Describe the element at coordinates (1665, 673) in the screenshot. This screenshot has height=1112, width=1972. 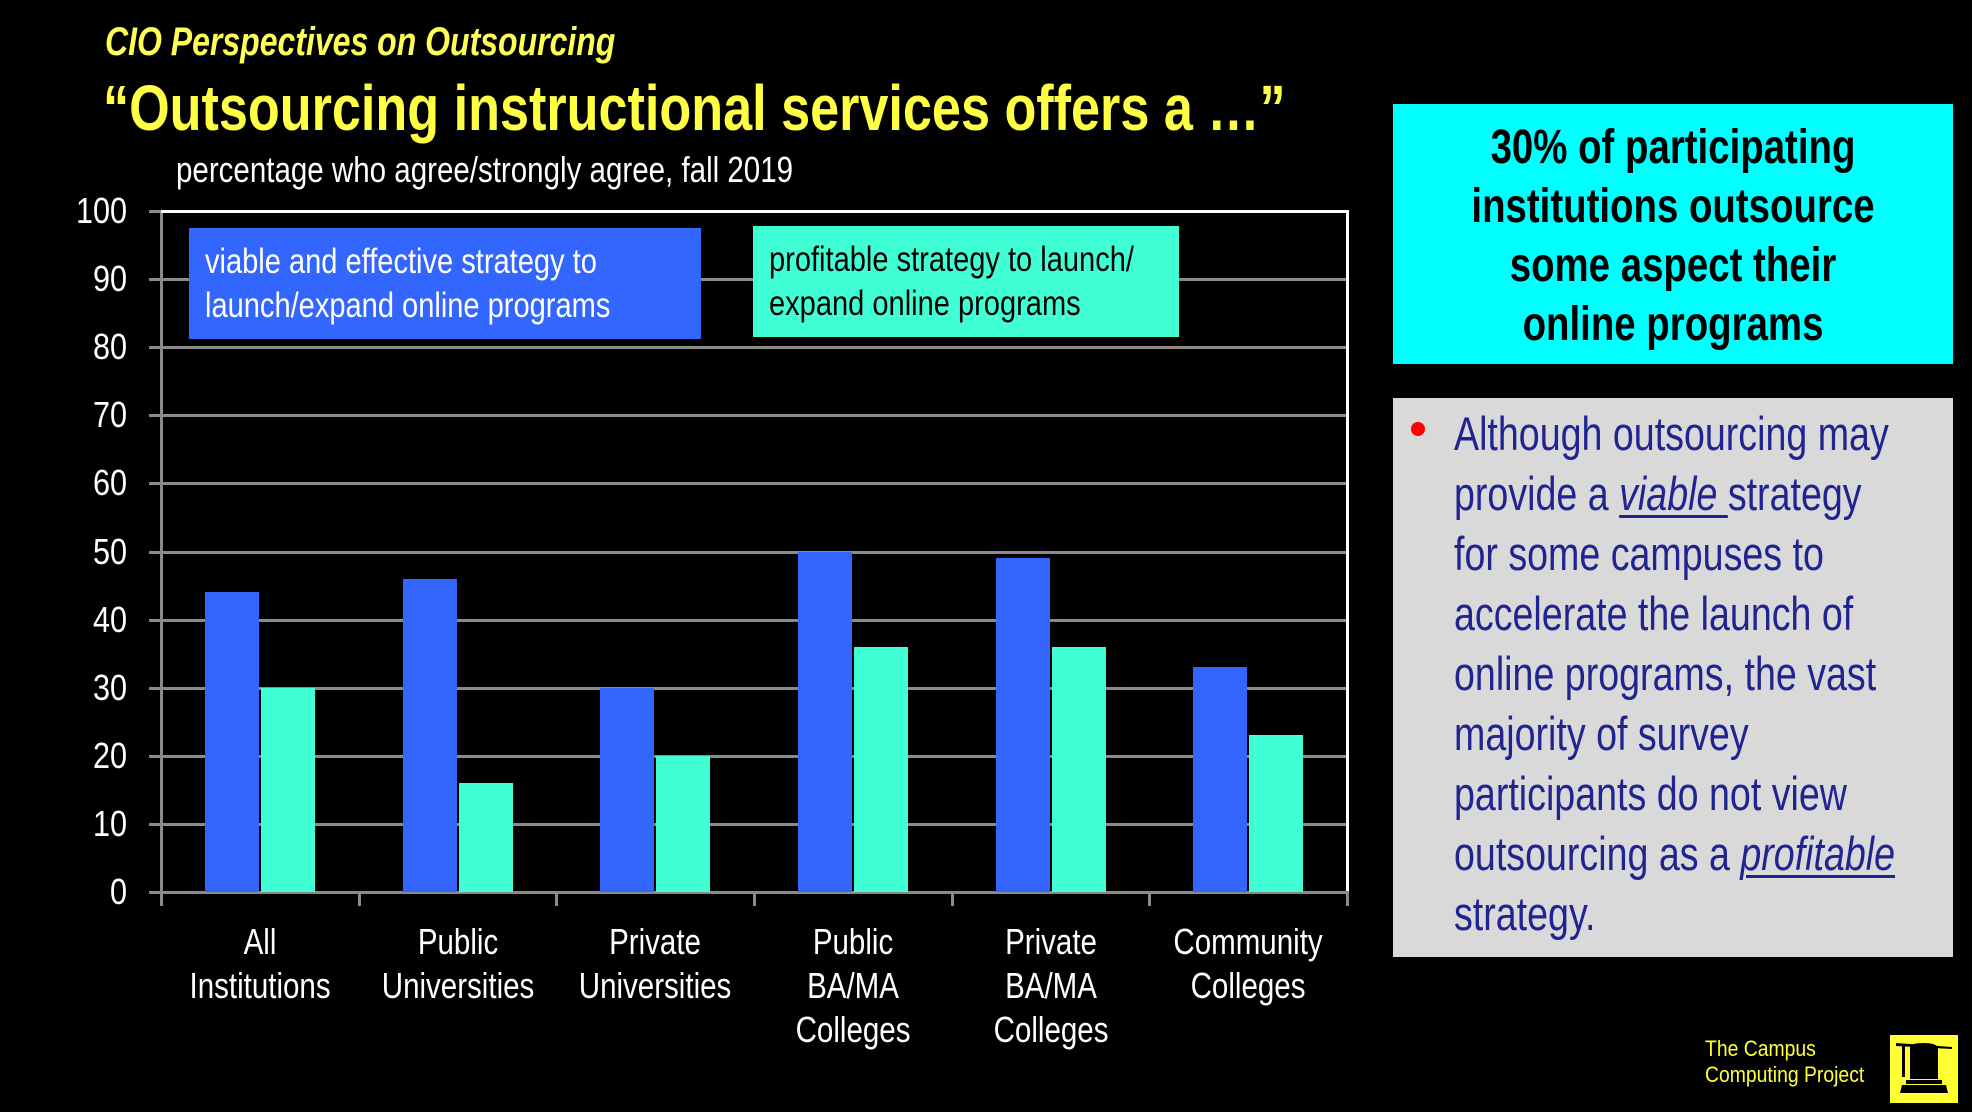
I see `commentary-line: online programs, the vast` at that location.